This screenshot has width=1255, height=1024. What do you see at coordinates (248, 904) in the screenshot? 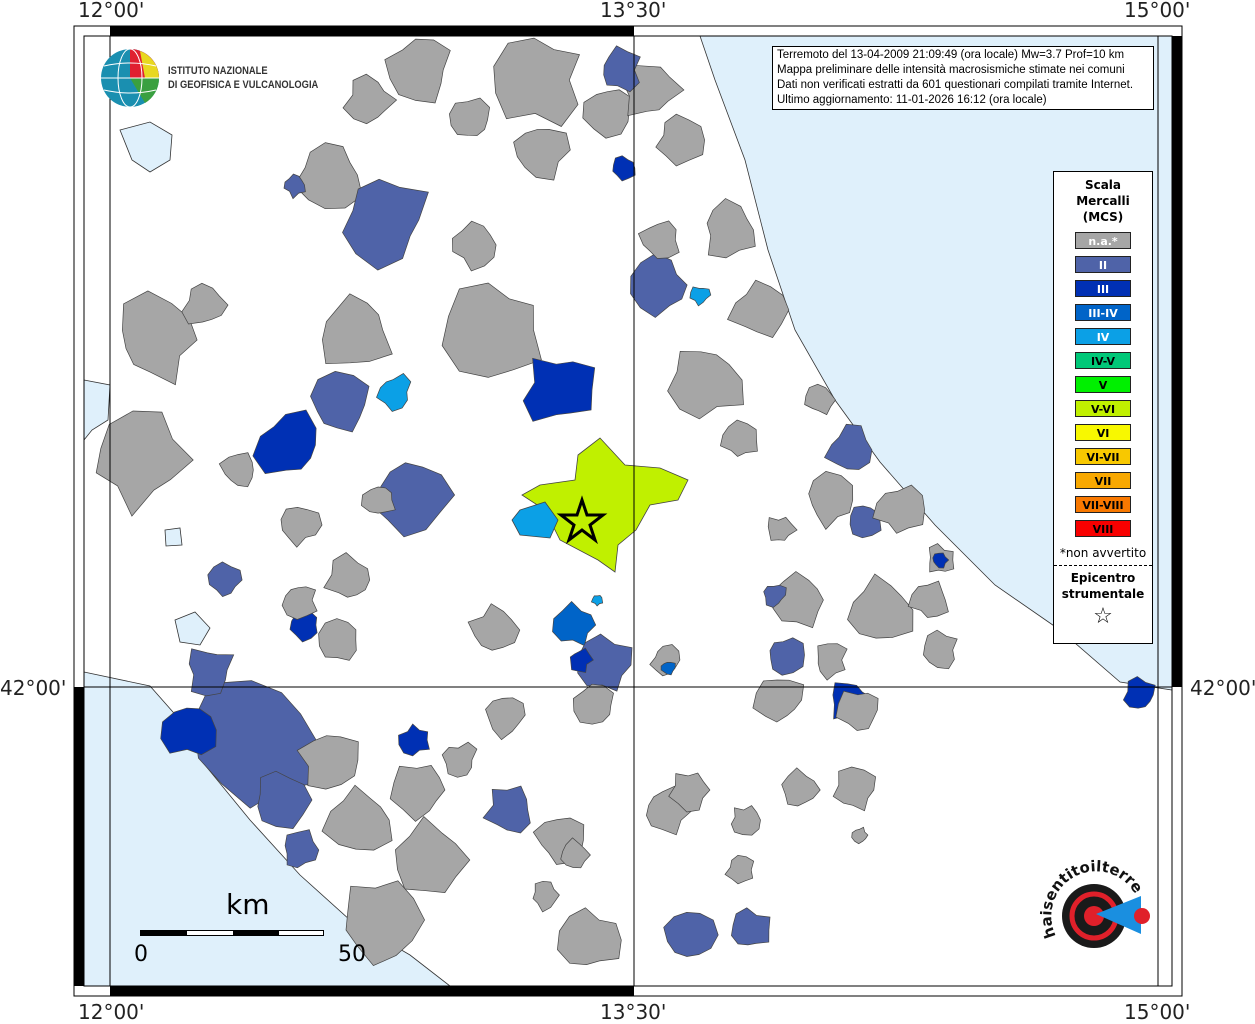
I see `scale-unit: km` at bounding box center [248, 904].